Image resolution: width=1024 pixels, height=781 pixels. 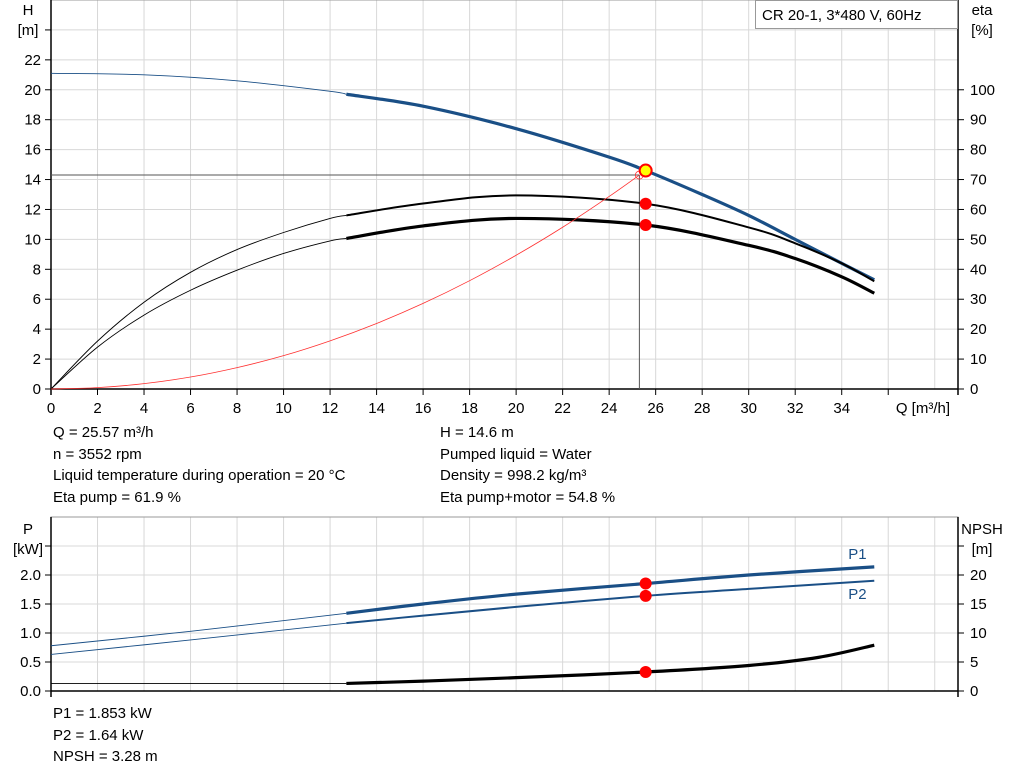 What do you see at coordinates (516, 408) in the screenshot?
I see `tick-label-bottom: 20` at bounding box center [516, 408].